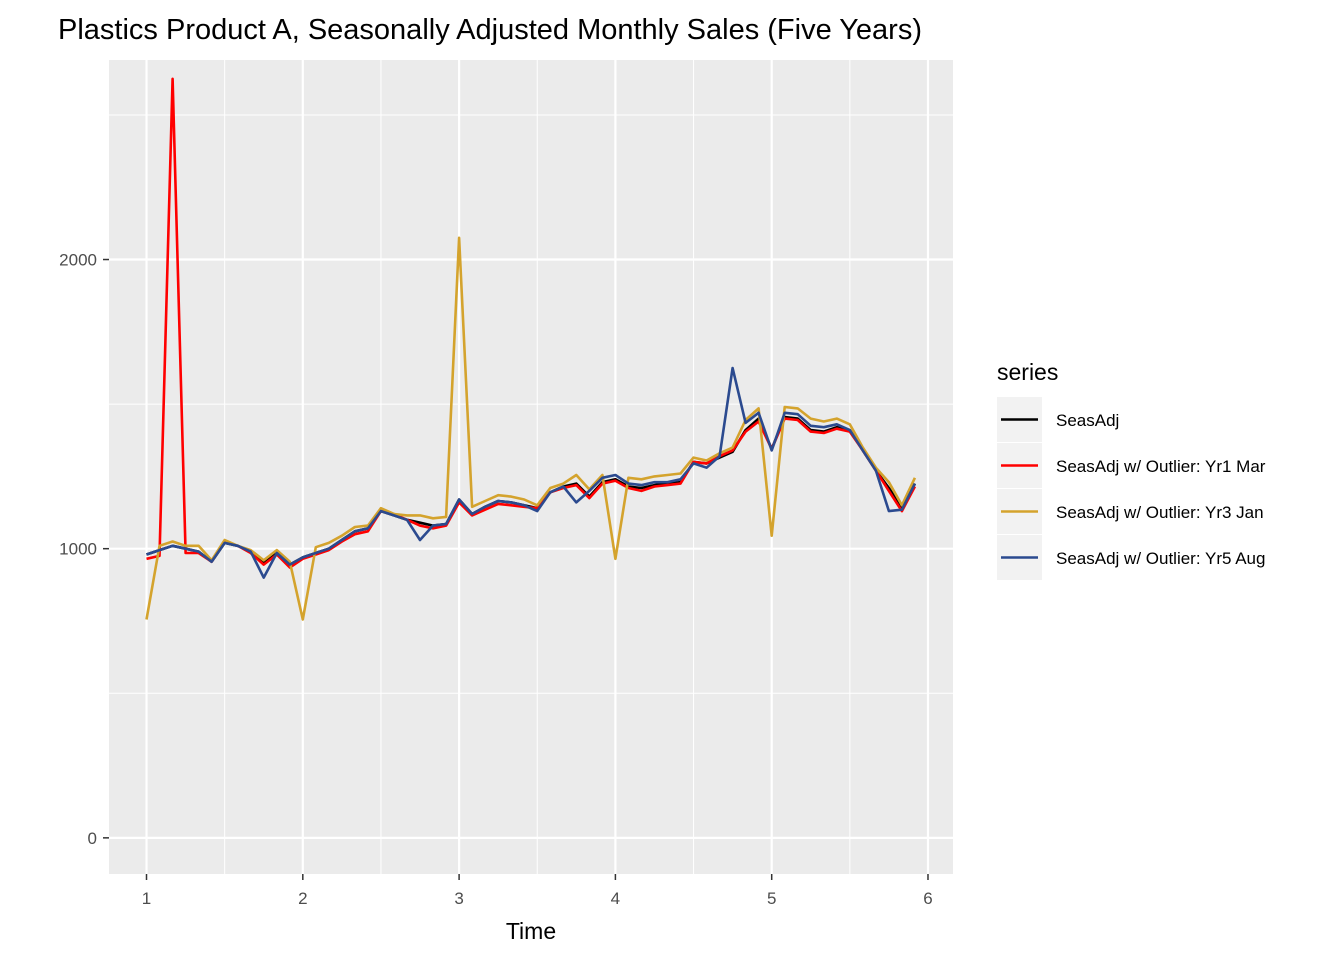 The image size is (1344, 960). What do you see at coordinates (302, 898) in the screenshot?
I see `x-tick-label: 2` at bounding box center [302, 898].